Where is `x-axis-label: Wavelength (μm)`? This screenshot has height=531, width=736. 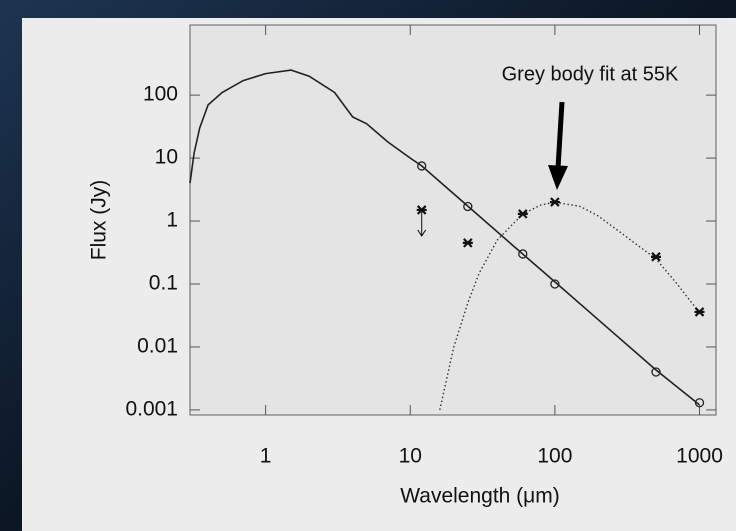 x-axis-label: Wavelength (μm) is located at coordinates (480, 496).